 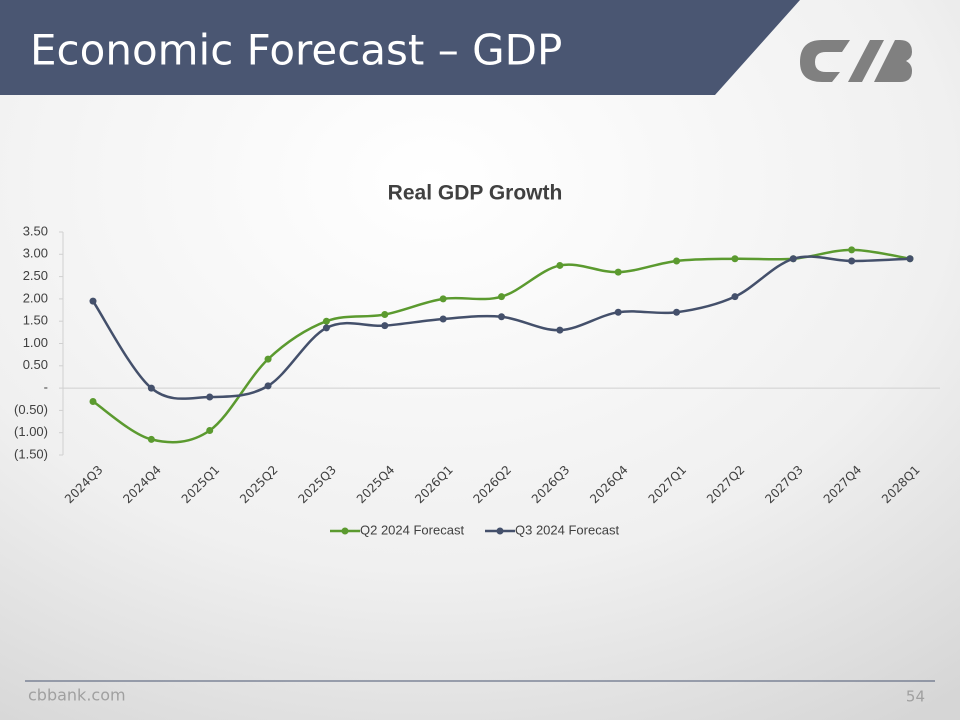 What do you see at coordinates (35, 320) in the screenshot?
I see `y-tick-label: 1.50` at bounding box center [35, 320].